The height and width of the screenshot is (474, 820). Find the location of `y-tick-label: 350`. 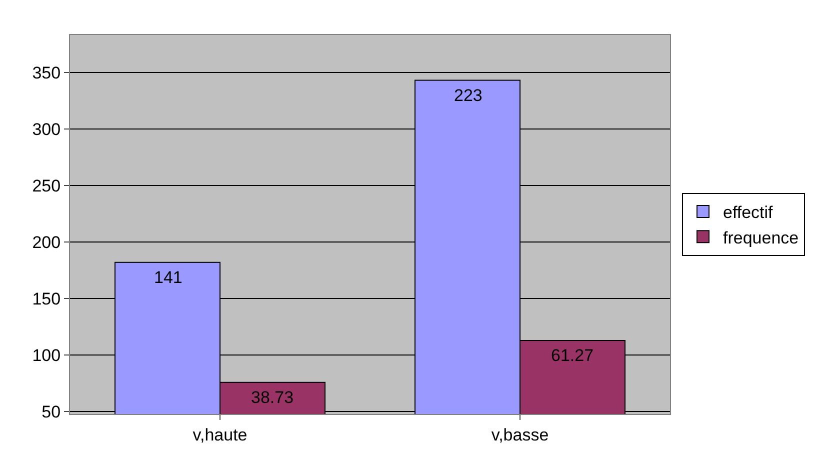

y-tick-label: 350 is located at coordinates (46, 72).